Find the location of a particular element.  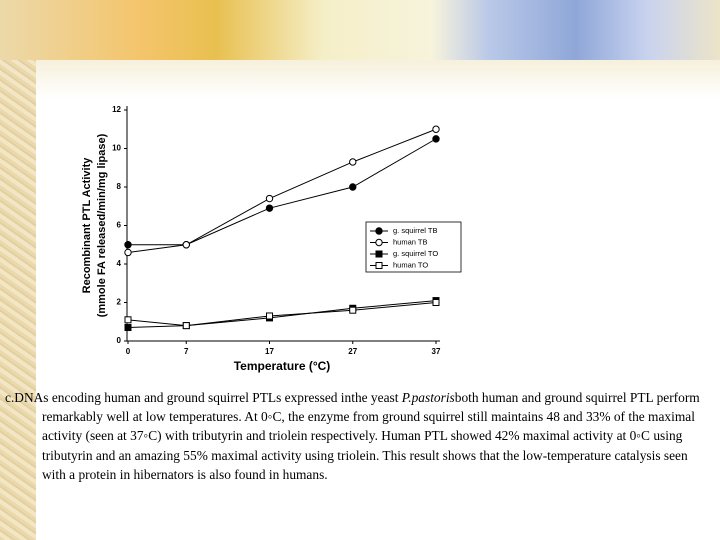

series-line is located at coordinates (282, 314).